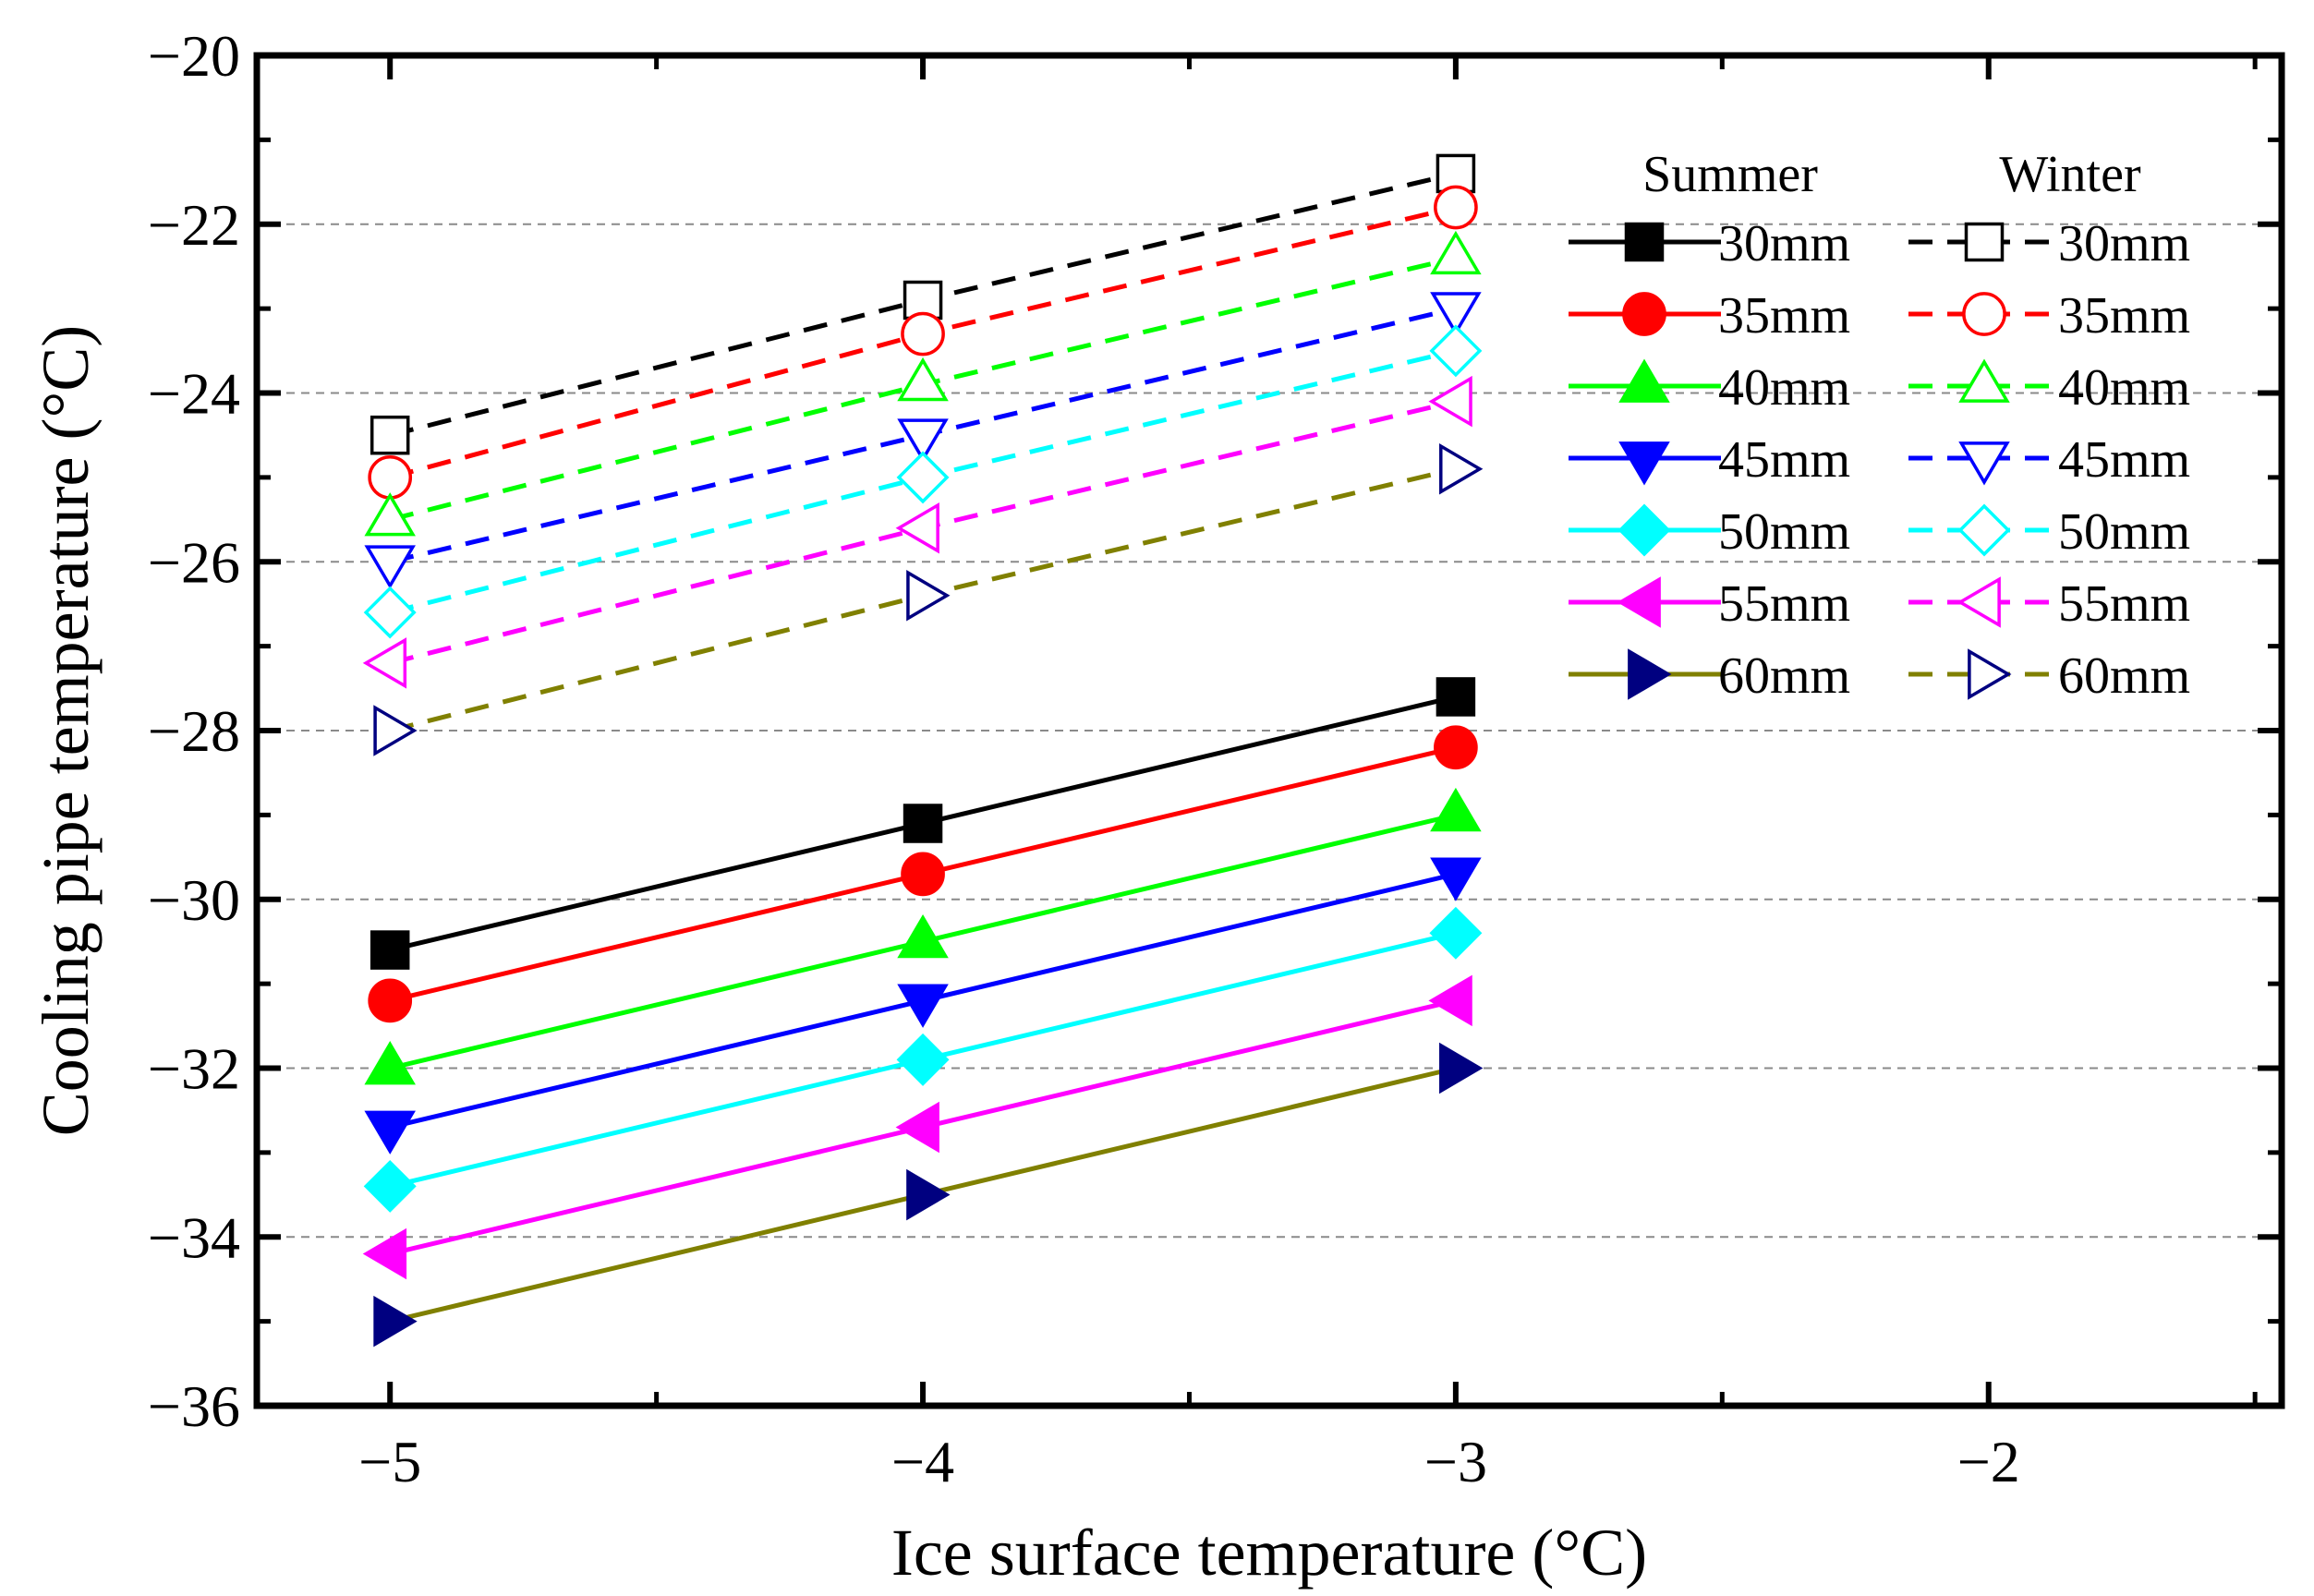  What do you see at coordinates (1456, 1461) in the screenshot?
I see `x-tick-label: −3` at bounding box center [1456, 1461].